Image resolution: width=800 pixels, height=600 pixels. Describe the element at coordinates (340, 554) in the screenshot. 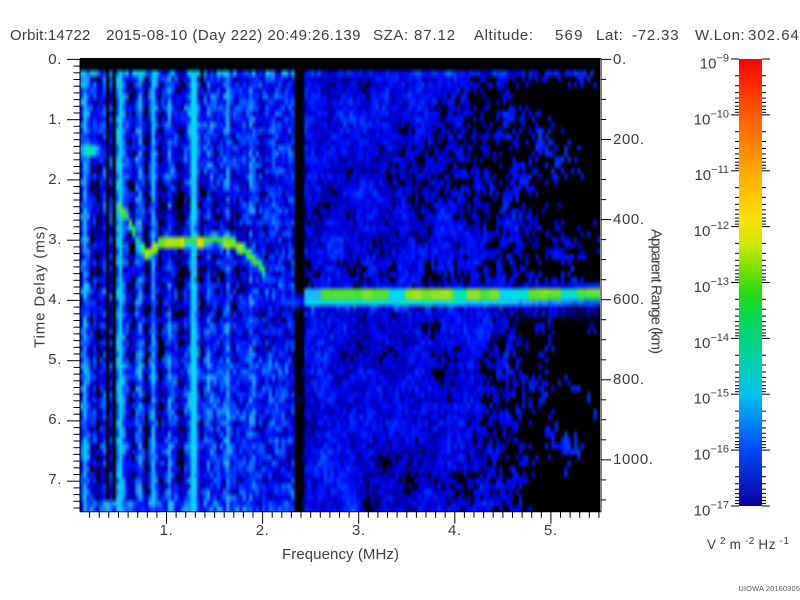

I see `svg-text: Frequency (MHz)` at that location.